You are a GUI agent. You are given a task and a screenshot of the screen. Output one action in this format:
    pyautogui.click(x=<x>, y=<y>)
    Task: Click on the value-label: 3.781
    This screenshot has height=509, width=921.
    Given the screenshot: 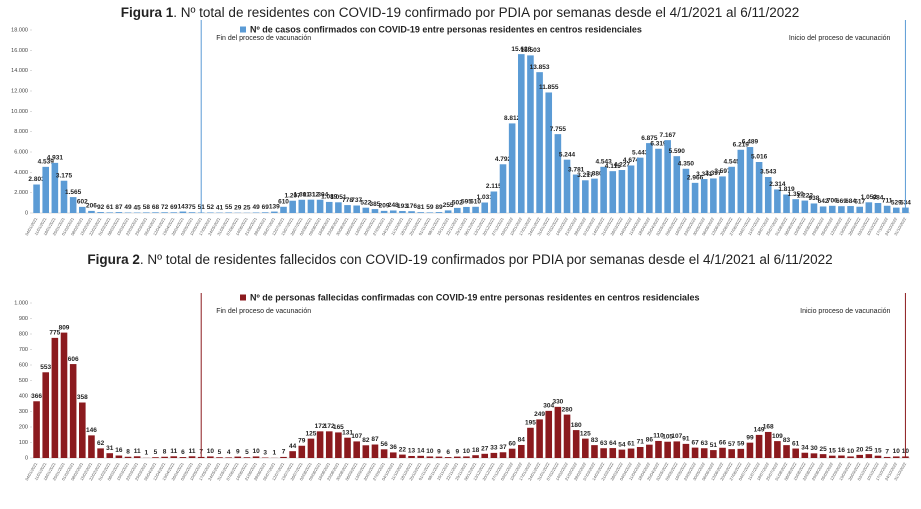 What is the action you would take?
    pyautogui.click(x=576, y=169)
    